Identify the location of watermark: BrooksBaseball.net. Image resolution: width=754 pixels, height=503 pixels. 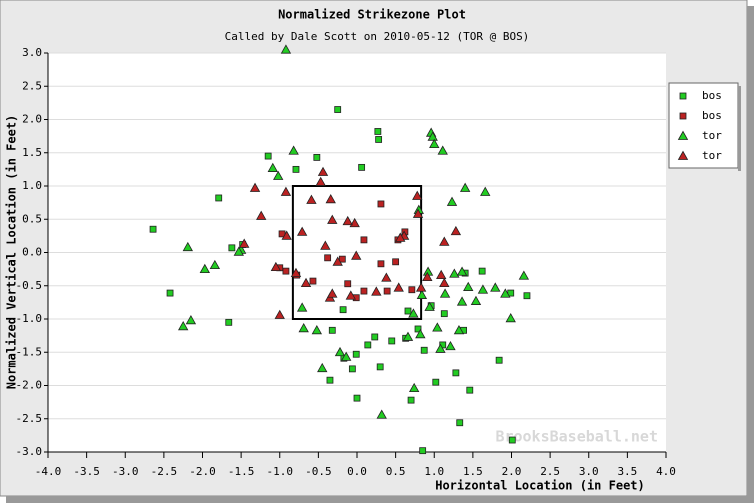
(576, 437).